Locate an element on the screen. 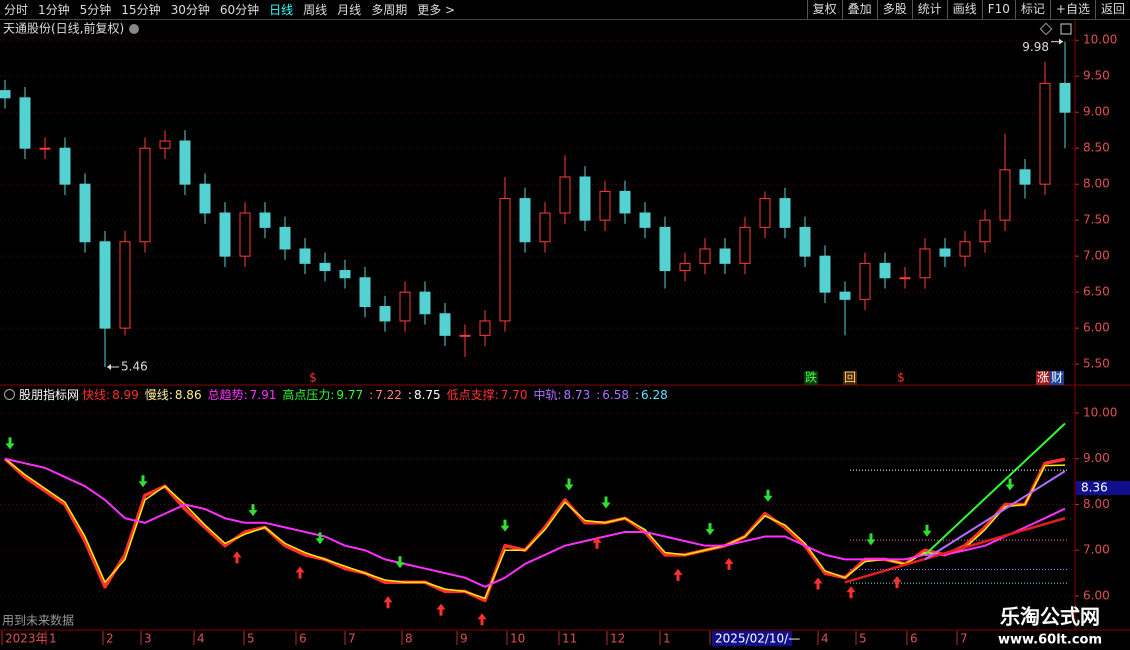  icon is located at coordinates (1066, 29).